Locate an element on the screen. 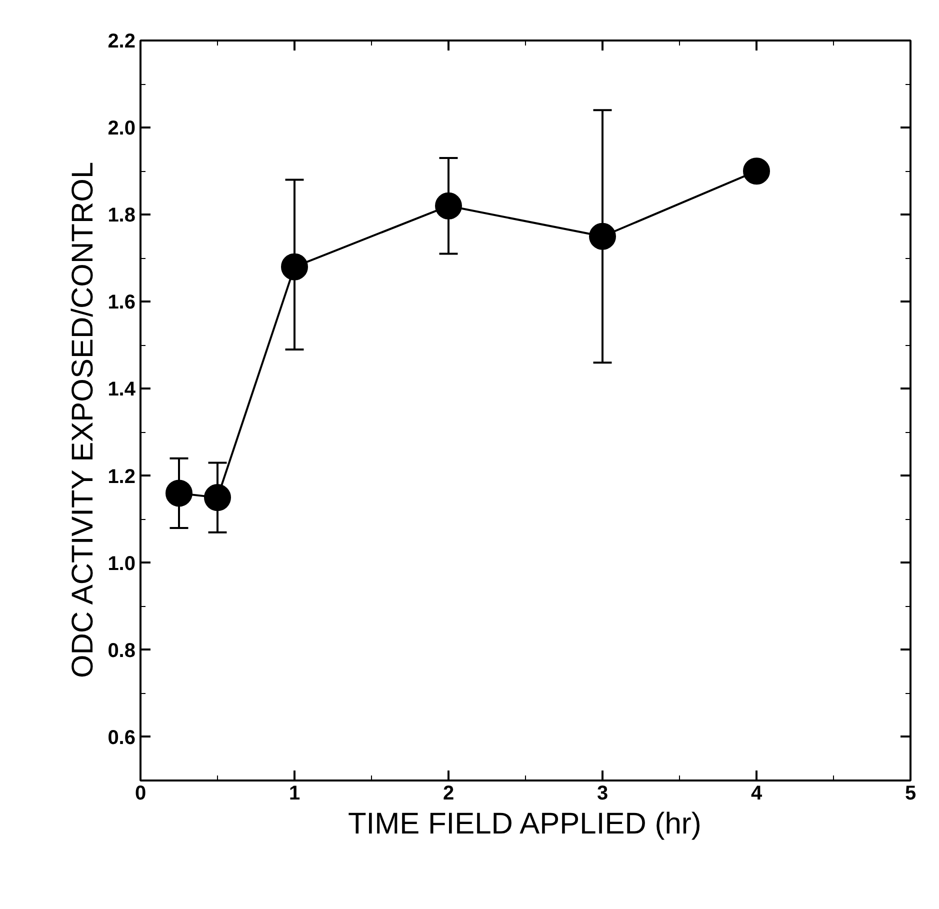 This screenshot has width=939, height=909. x-tick-label: 3 is located at coordinates (602, 793).